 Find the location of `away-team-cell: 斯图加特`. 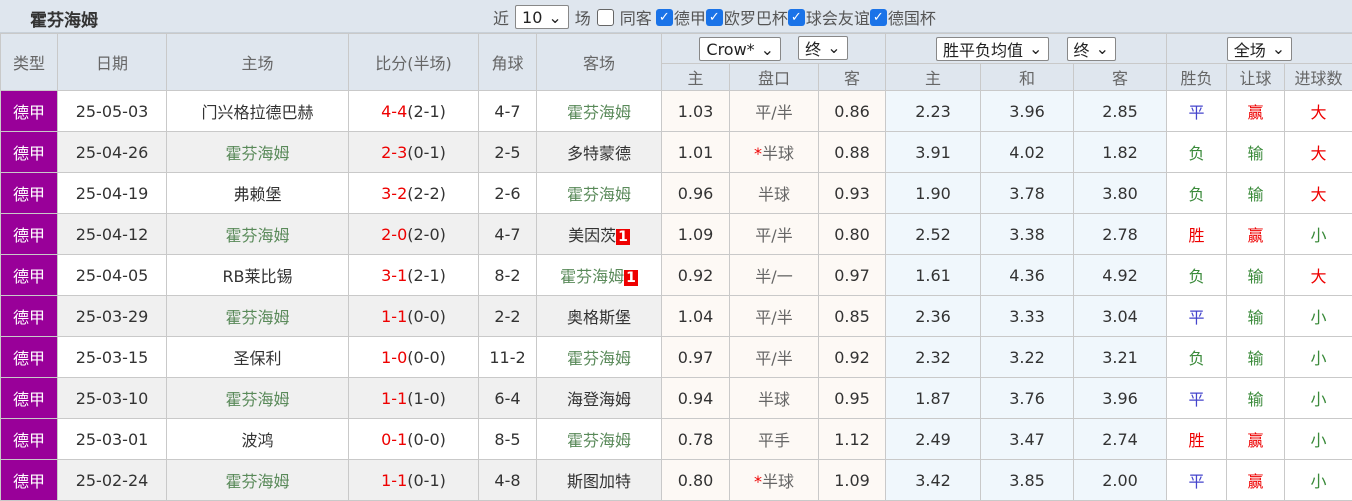

away-team-cell: 斯图加特 is located at coordinates (599, 480).